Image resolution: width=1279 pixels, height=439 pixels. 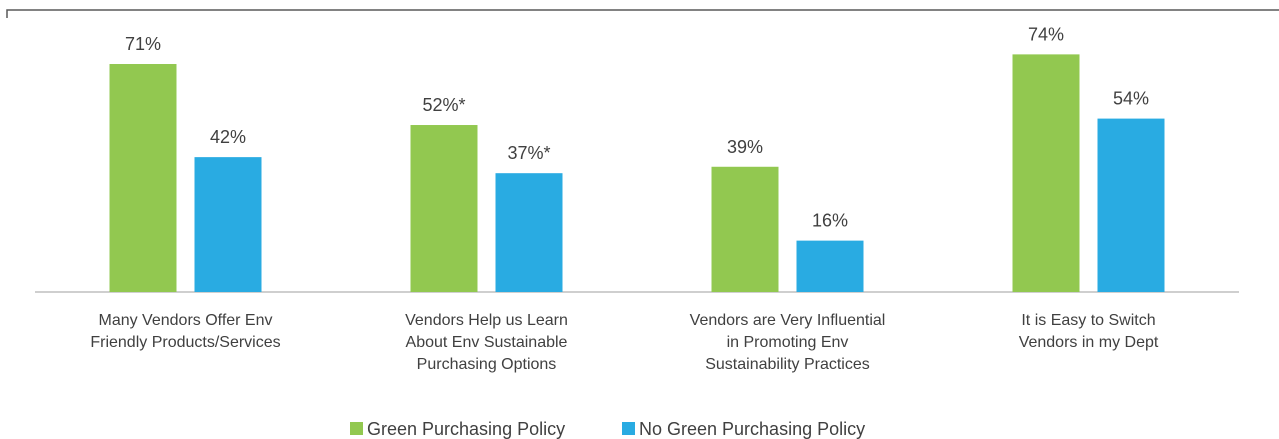 What do you see at coordinates (228, 137) in the screenshot?
I see `value-label: 42%` at bounding box center [228, 137].